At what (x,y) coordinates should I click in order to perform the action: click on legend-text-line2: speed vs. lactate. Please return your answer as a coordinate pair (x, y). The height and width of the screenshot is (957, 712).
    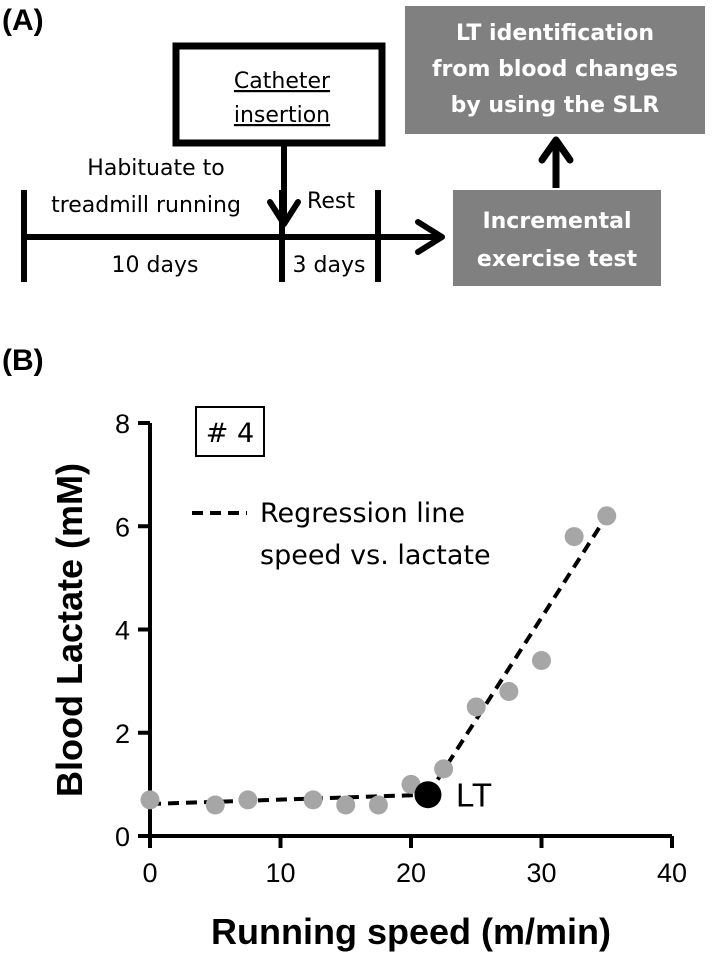
    Looking at the image, I should click on (375, 555).